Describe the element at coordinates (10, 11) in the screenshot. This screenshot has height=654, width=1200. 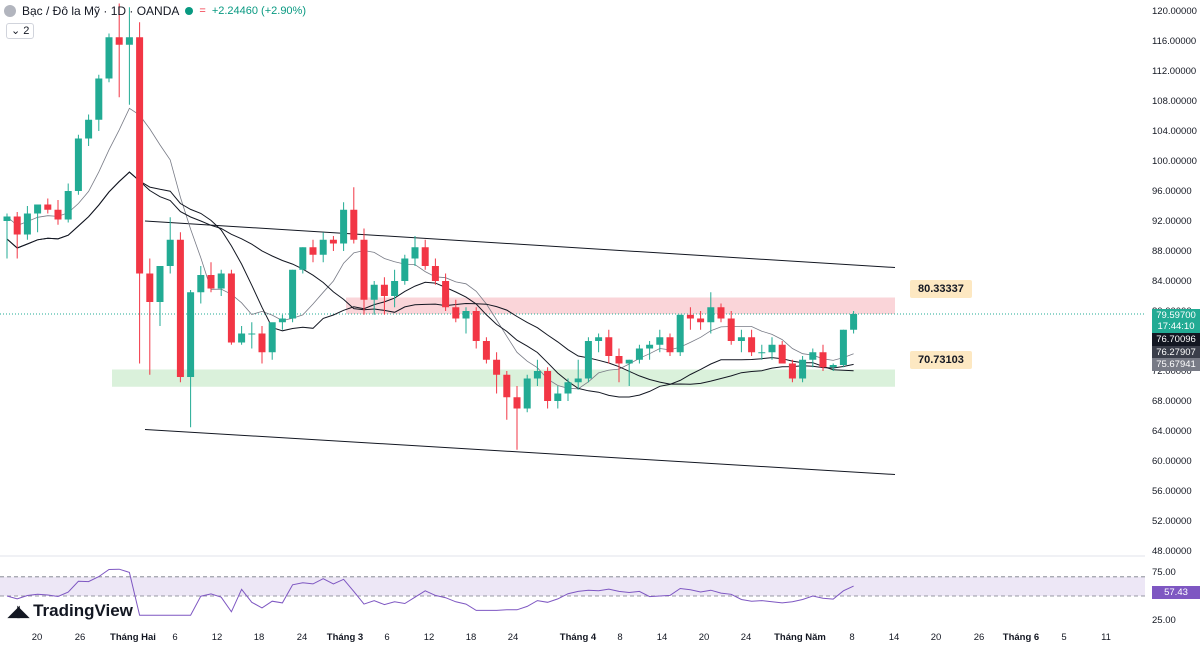
I see `symbol-logo-icon` at that location.